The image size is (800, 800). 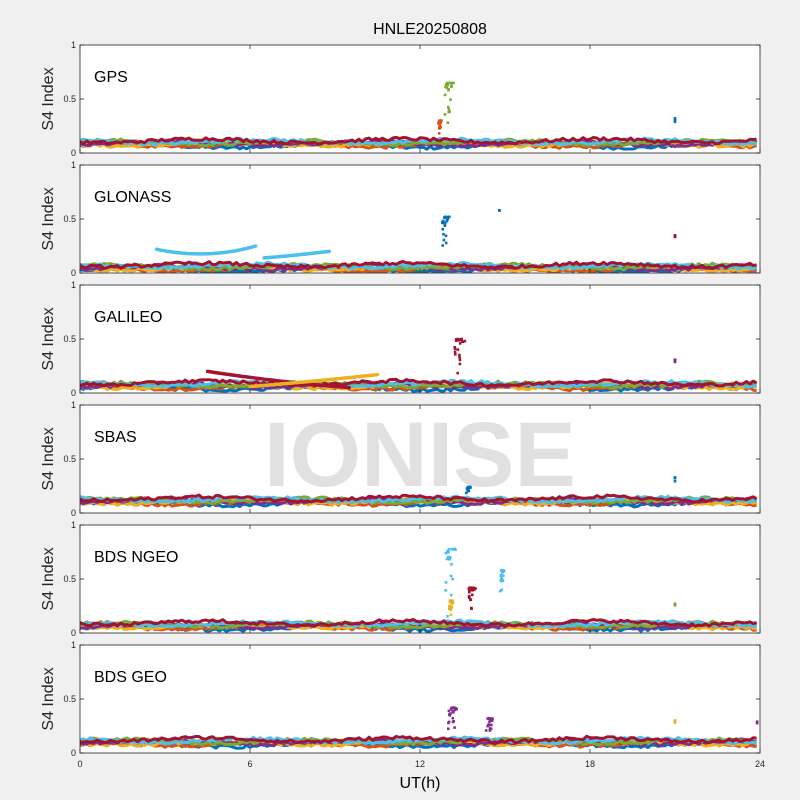 I want to click on x-tick-label: 6, so click(x=249, y=764).